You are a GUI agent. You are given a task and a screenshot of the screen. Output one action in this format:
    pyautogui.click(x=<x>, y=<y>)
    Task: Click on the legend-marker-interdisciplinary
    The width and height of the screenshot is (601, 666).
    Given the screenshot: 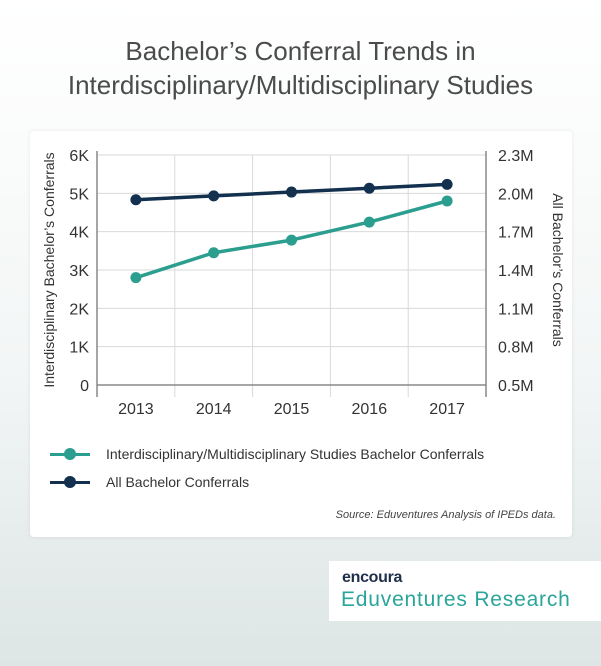 What is the action you would take?
    pyautogui.click(x=70, y=454)
    